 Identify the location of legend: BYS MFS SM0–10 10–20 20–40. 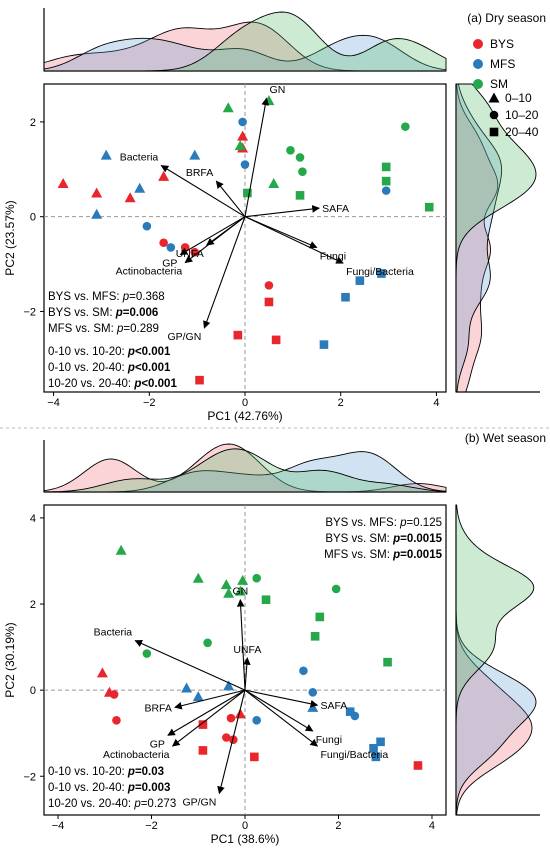
(506, 88).